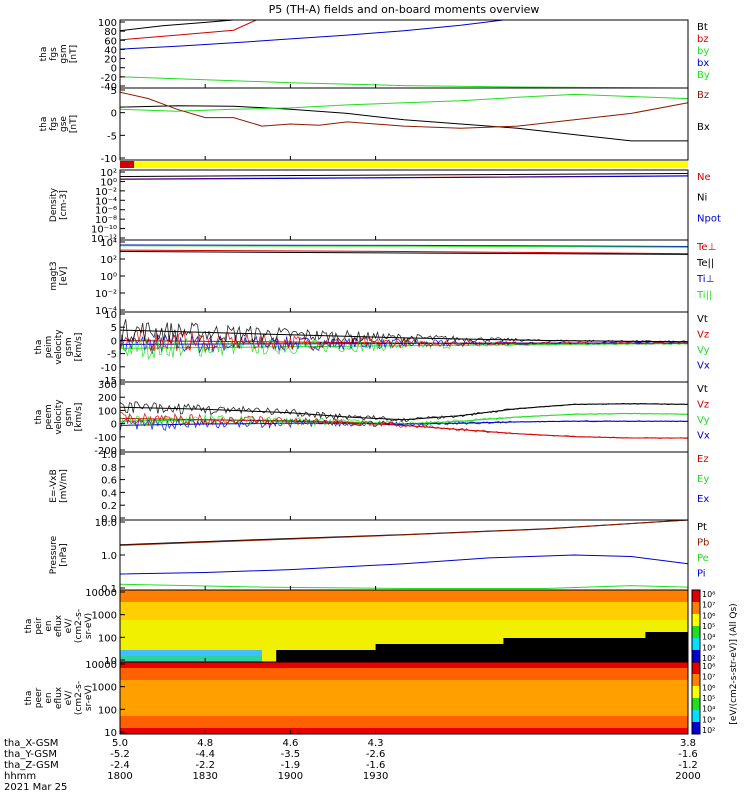 The image size is (750, 800). Describe the element at coordinates (701, 574) in the screenshot. I see `legend-pi: Pi` at that location.